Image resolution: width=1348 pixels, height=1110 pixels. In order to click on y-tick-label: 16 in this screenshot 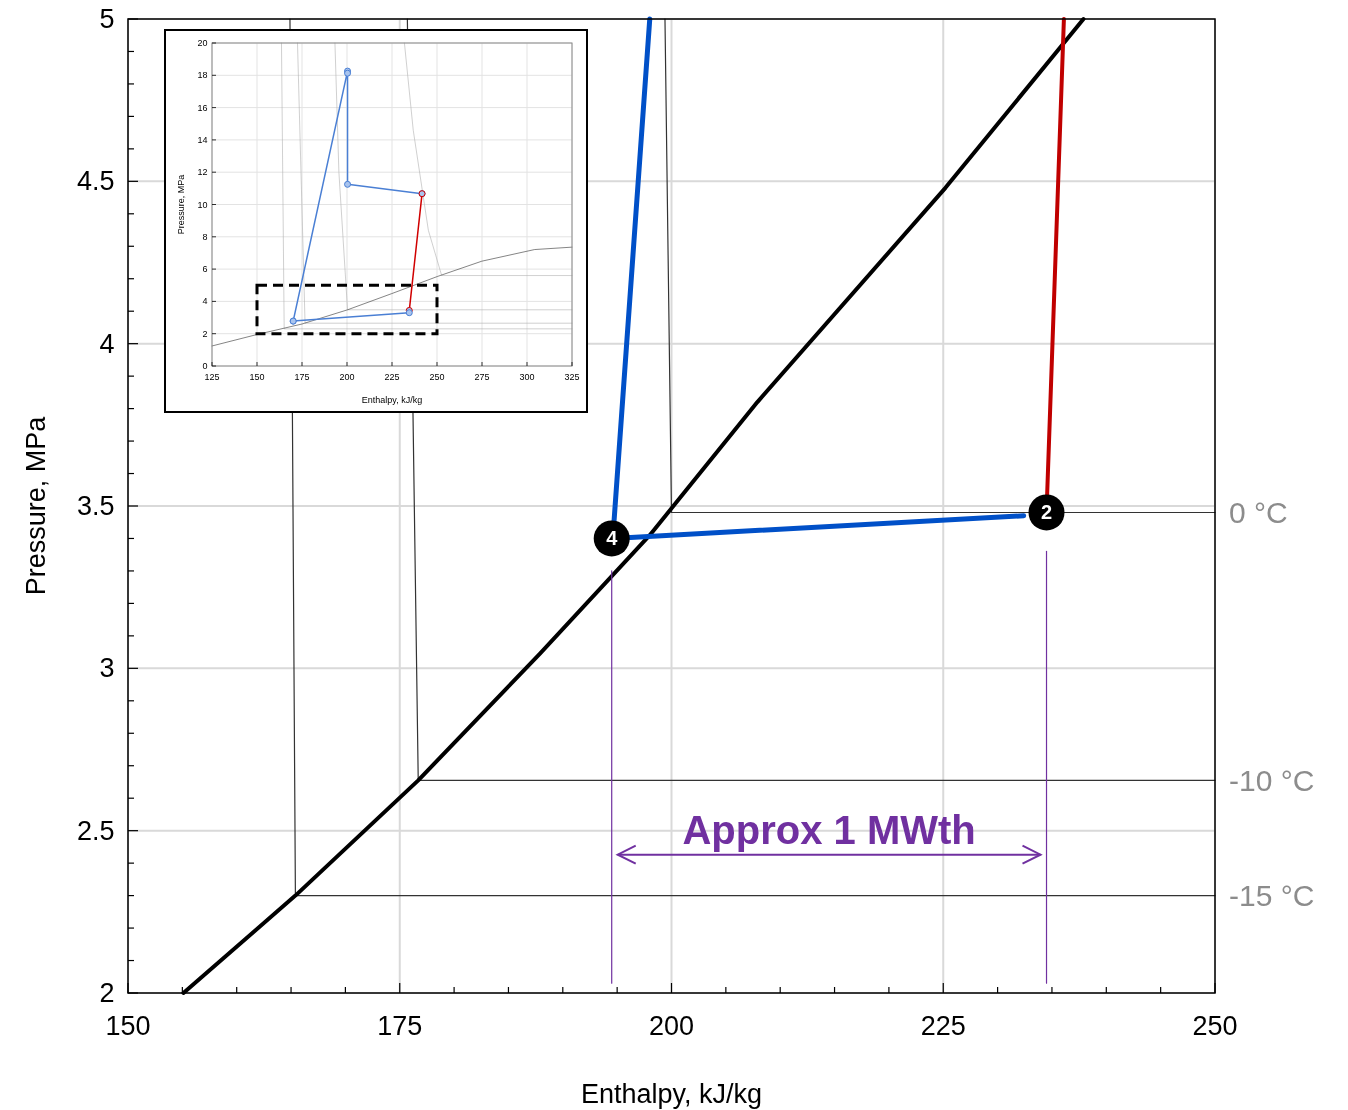, I will do `click(202, 107)`.